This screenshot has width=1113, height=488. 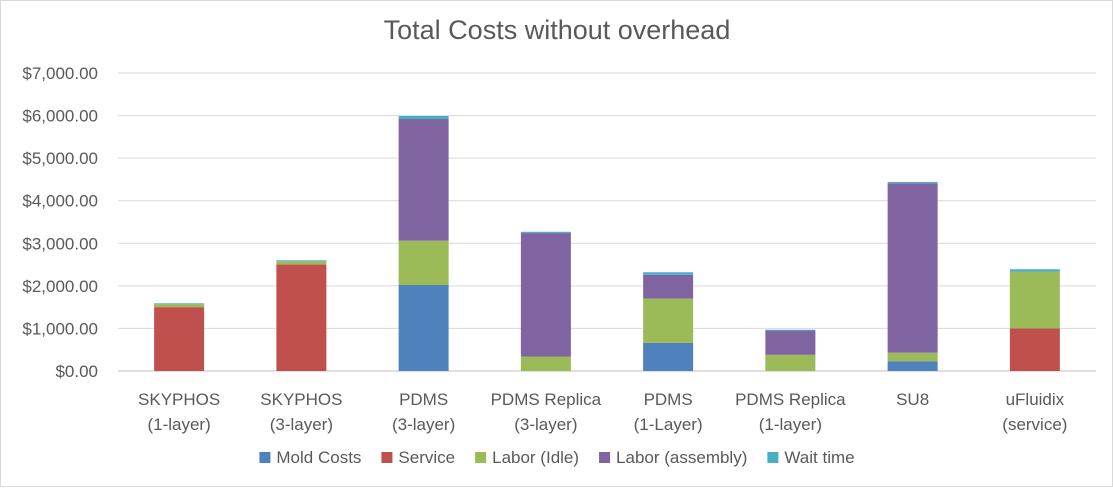 I want to click on legend-label: Labor (assembly), so click(x=681, y=457).